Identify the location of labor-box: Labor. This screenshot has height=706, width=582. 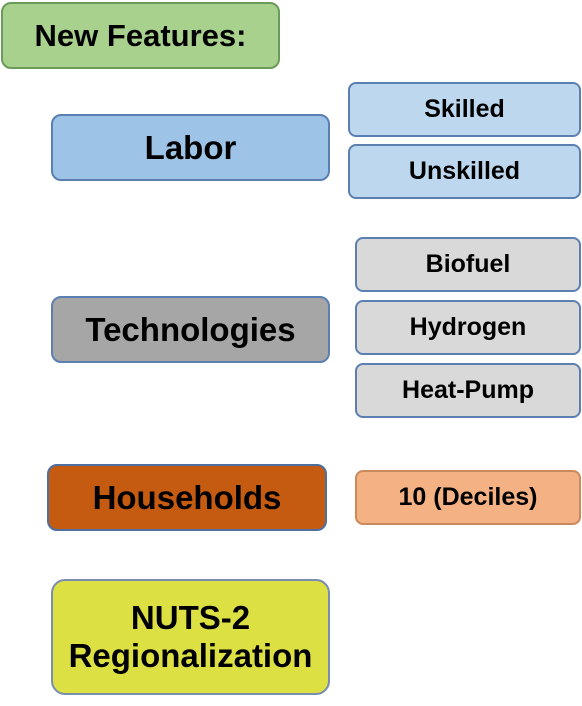
(190, 147).